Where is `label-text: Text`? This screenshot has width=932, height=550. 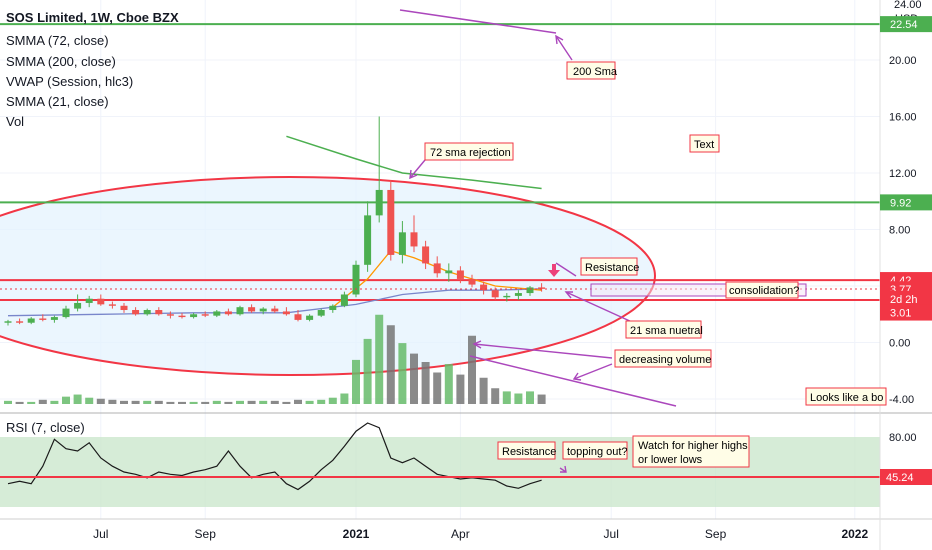 label-text: Text is located at coordinates (704, 145).